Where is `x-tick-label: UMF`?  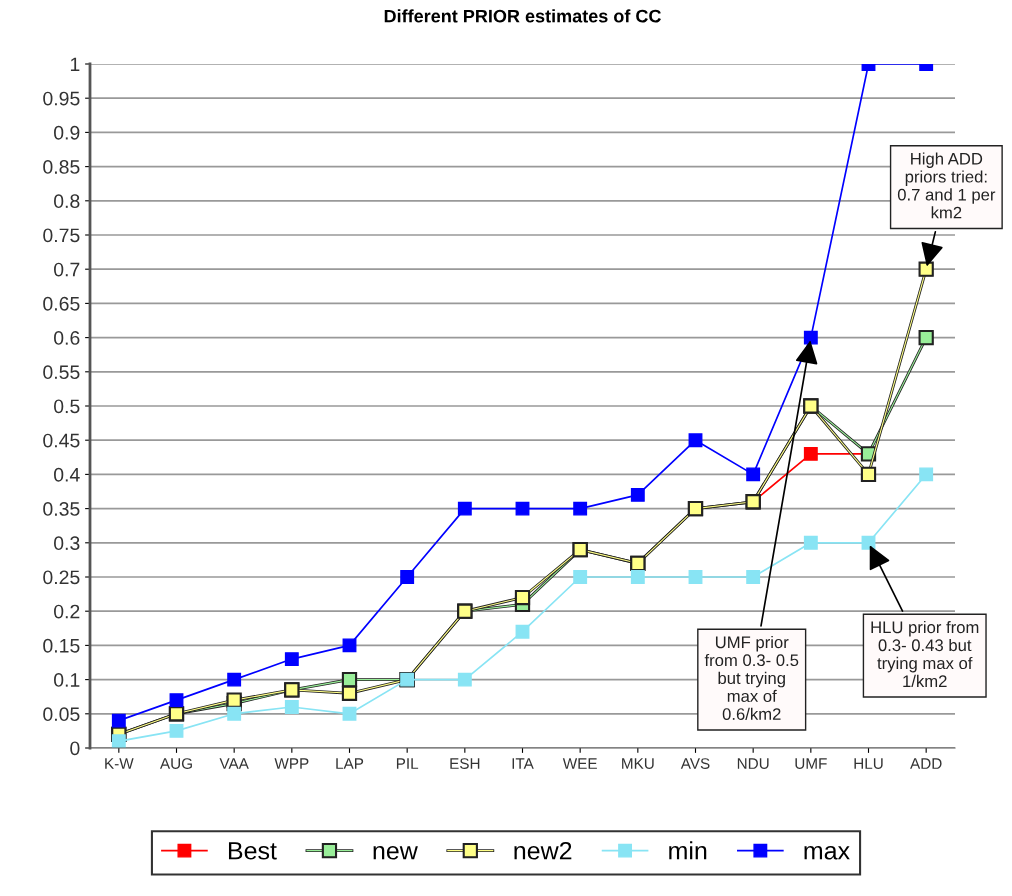 x-tick-label: UMF is located at coordinates (811, 763).